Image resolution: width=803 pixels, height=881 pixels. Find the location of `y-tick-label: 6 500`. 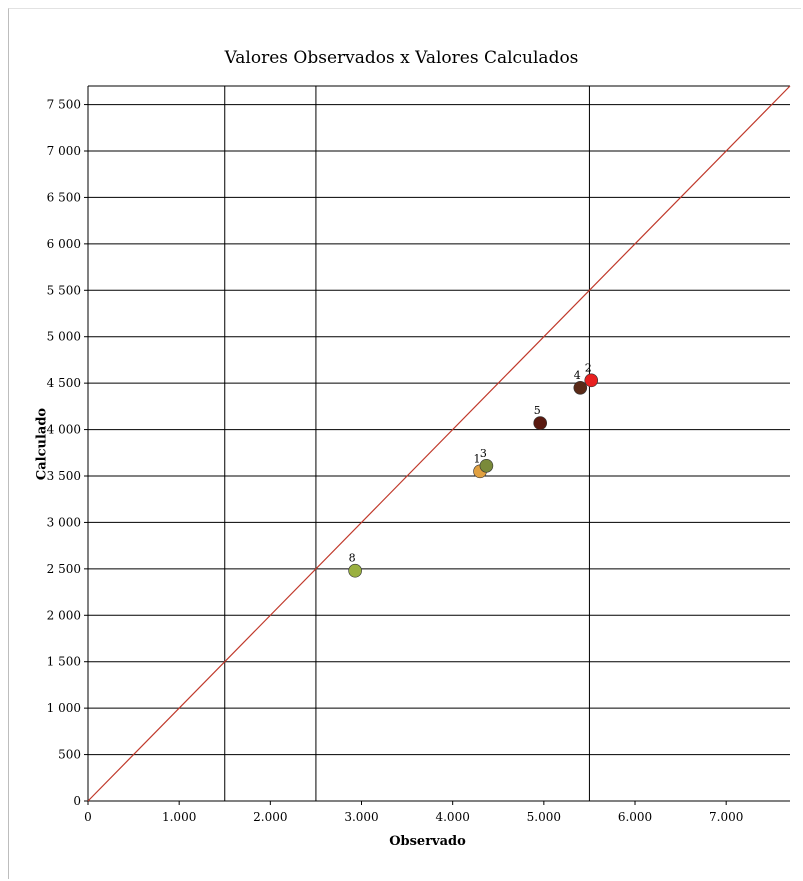

y-tick-label: 6 500 is located at coordinates (64, 197).